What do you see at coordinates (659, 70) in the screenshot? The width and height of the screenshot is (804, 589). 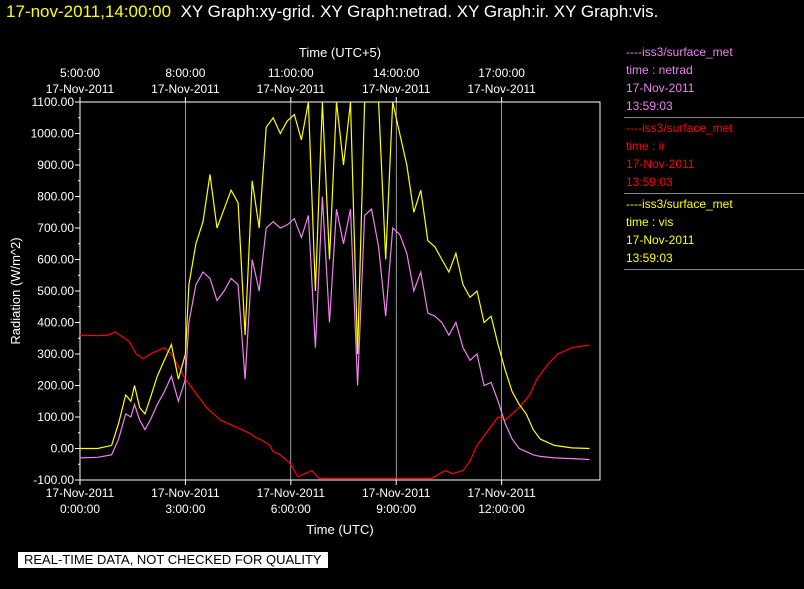 I see `legend-var: time : netrad` at bounding box center [659, 70].